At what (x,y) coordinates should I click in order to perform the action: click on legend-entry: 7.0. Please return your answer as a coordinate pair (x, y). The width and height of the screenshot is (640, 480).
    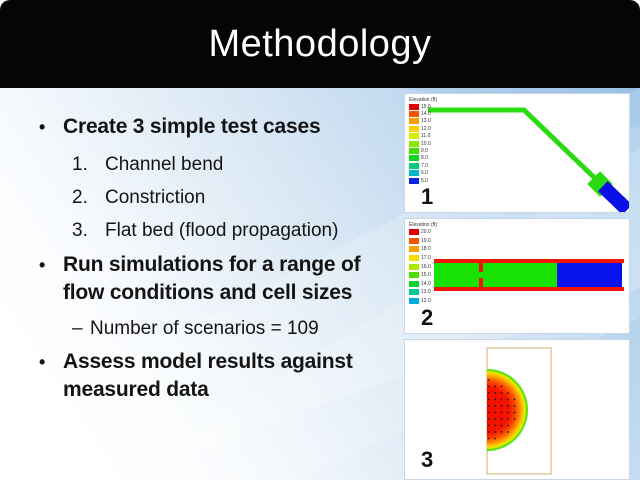
    Looking at the image, I should click on (423, 165).